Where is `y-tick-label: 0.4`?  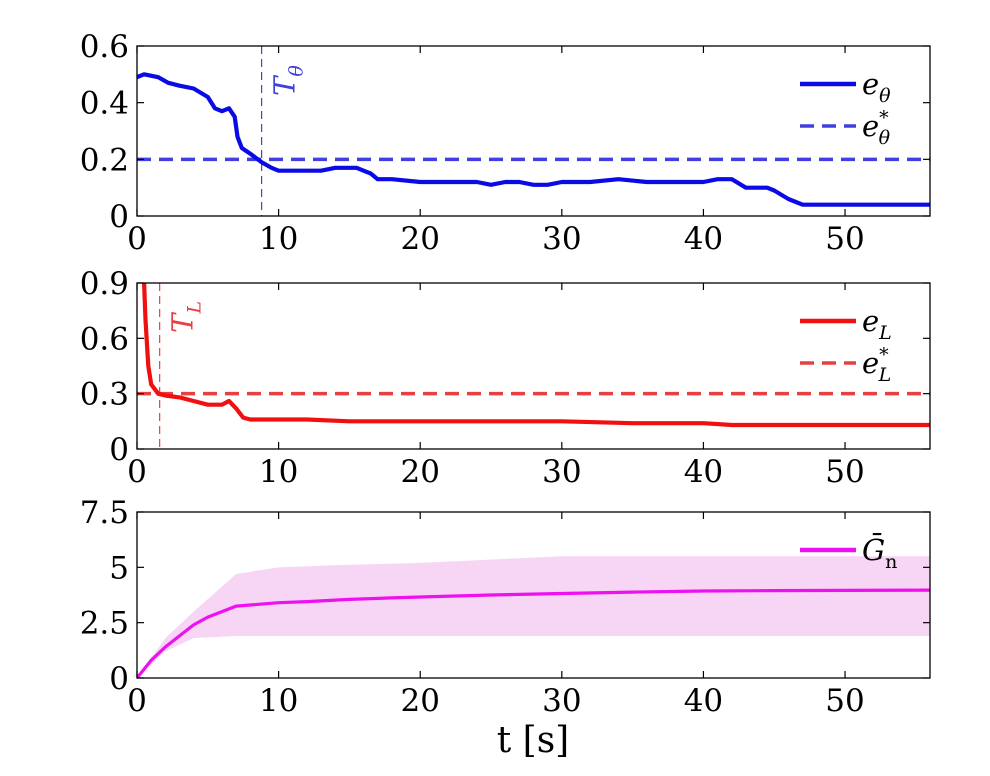 y-tick-label: 0.4 is located at coordinates (104, 104).